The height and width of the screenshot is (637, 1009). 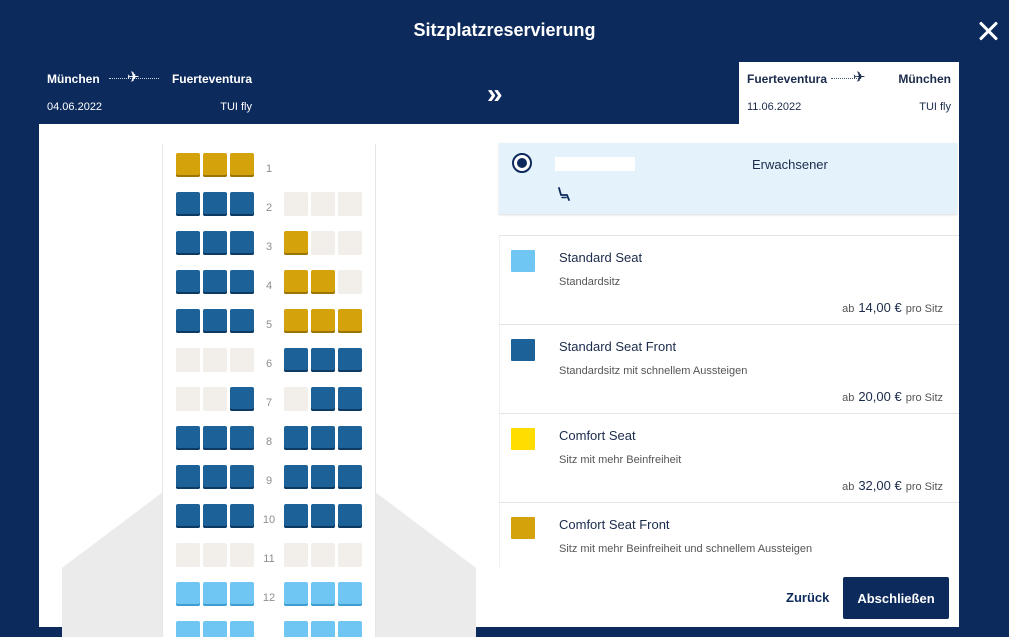 I want to click on row-number: 12, so click(x=269, y=598).